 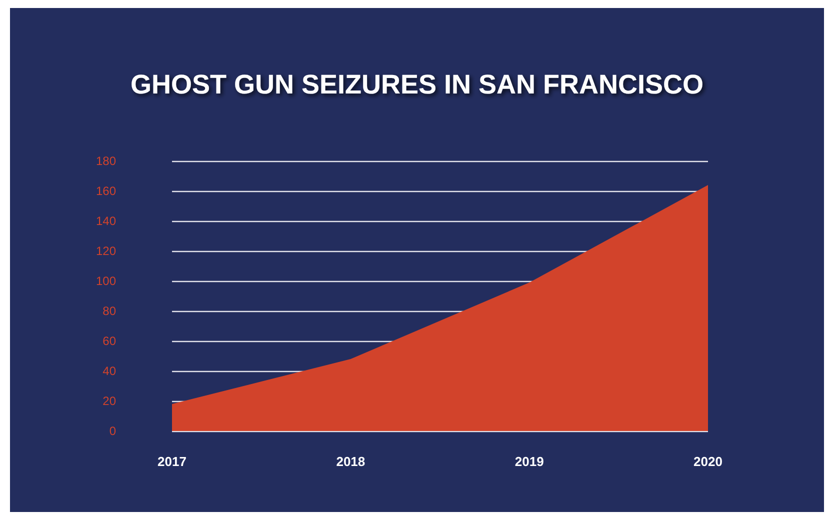 What do you see at coordinates (106, 251) in the screenshot?
I see `y-tick-label: 120` at bounding box center [106, 251].